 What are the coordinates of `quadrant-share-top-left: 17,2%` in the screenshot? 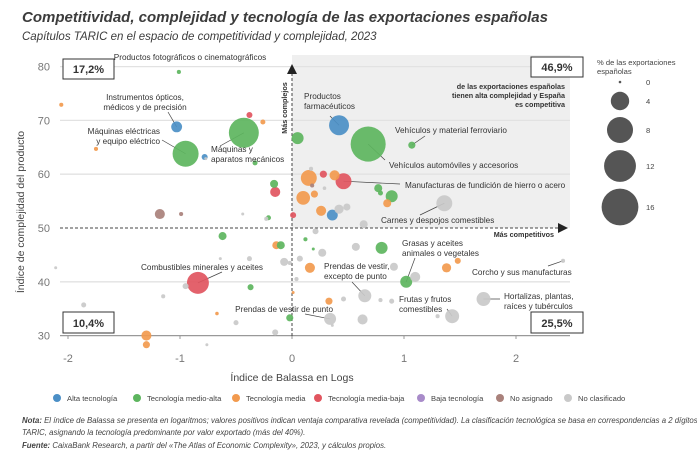 It's located at (88, 70).